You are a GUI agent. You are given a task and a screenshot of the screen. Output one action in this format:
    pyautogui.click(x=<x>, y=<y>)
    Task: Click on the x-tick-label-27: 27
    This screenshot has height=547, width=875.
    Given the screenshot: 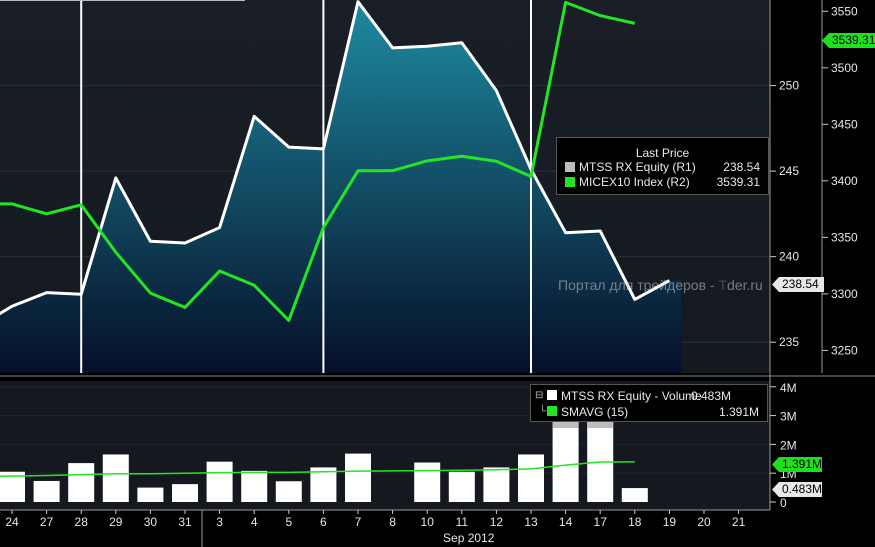 What is the action you would take?
    pyautogui.click(x=47, y=522)
    